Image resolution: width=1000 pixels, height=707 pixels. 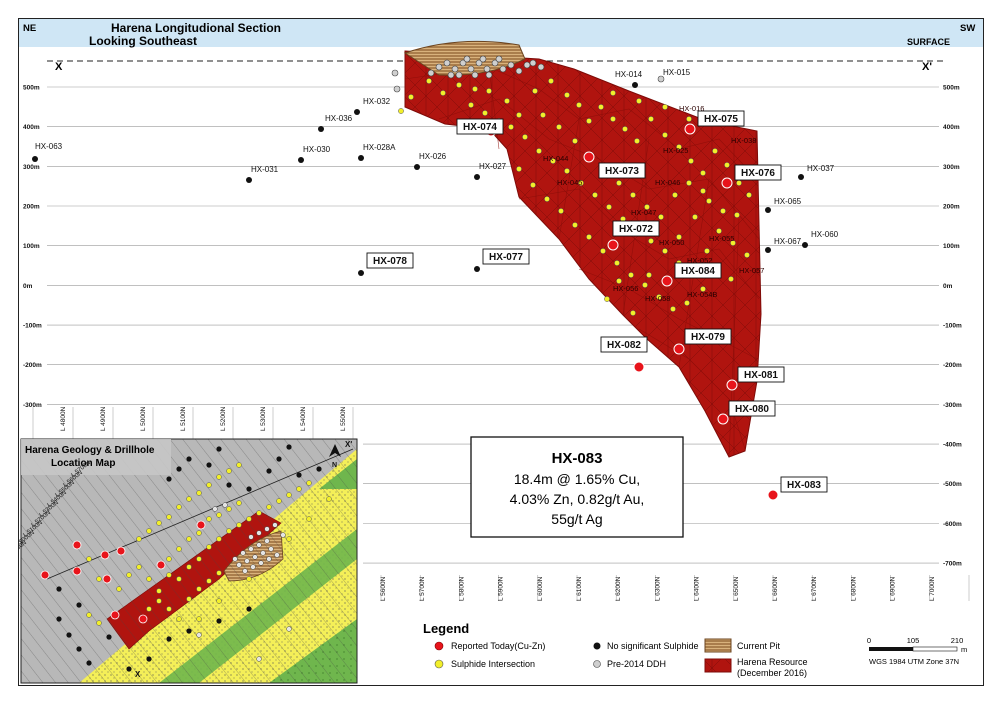 I want to click on sulphide-hole-label: HX-046, so click(x=667, y=182).